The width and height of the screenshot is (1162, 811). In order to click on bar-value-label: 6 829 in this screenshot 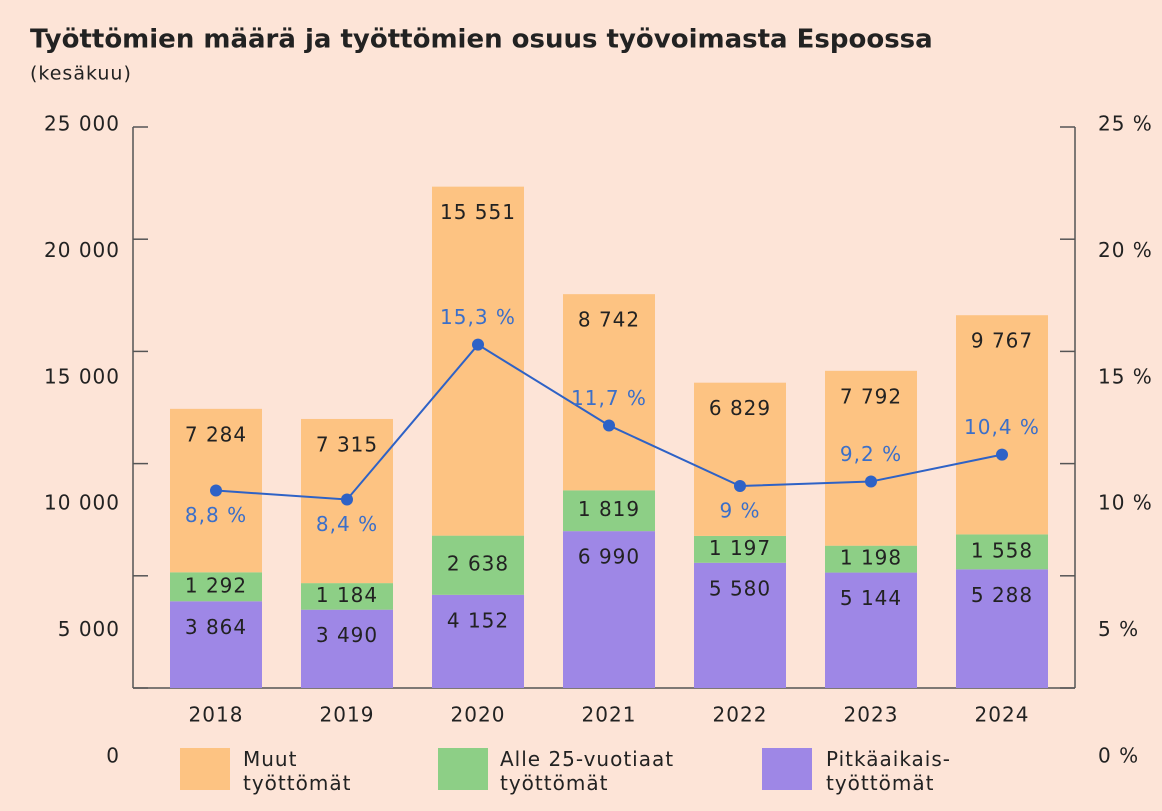, I will do `click(740, 408)`.